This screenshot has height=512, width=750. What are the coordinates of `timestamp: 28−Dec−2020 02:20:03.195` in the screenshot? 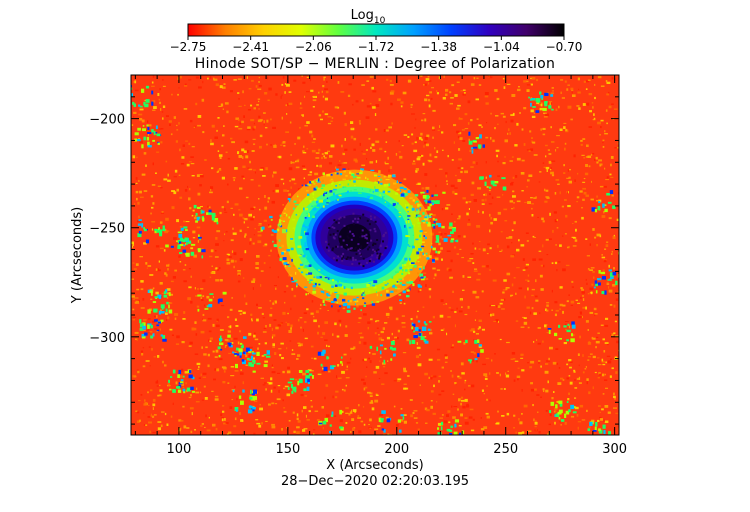 It's located at (375, 481).